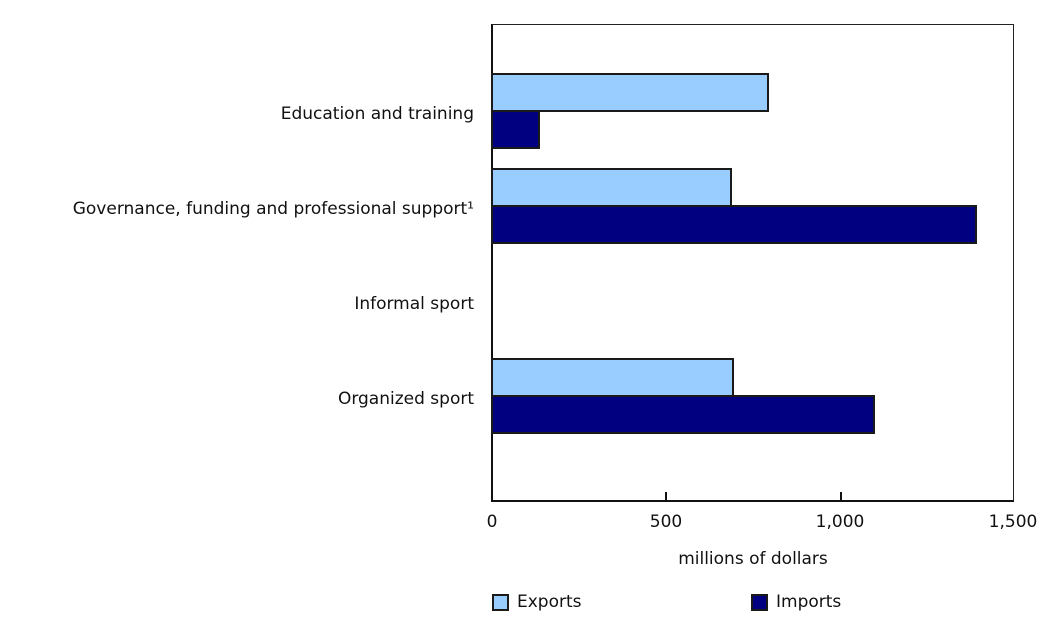  What do you see at coordinates (405, 399) in the screenshot?
I see `category-label-organized-sport: Organized sport` at bounding box center [405, 399].